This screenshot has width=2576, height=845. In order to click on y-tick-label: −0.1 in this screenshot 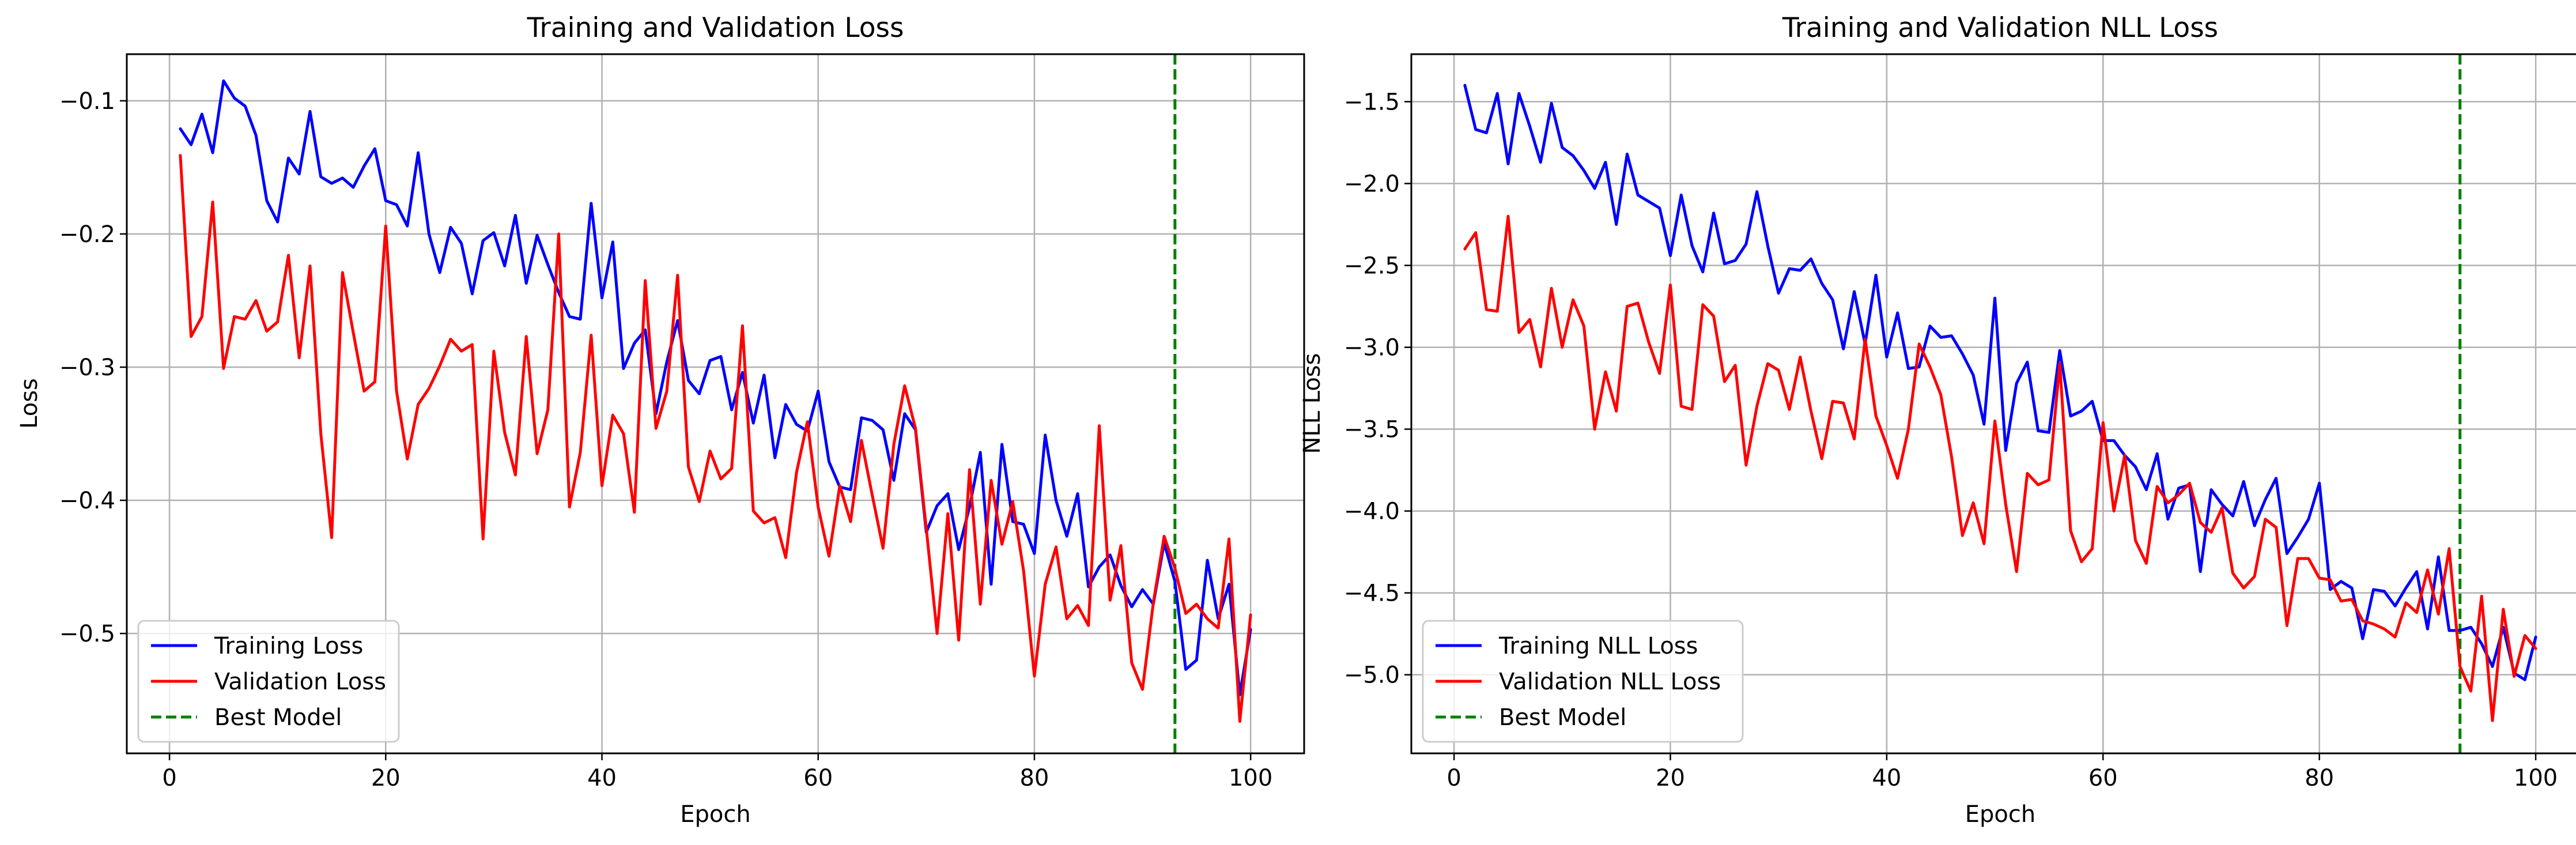, I will do `click(87, 101)`.